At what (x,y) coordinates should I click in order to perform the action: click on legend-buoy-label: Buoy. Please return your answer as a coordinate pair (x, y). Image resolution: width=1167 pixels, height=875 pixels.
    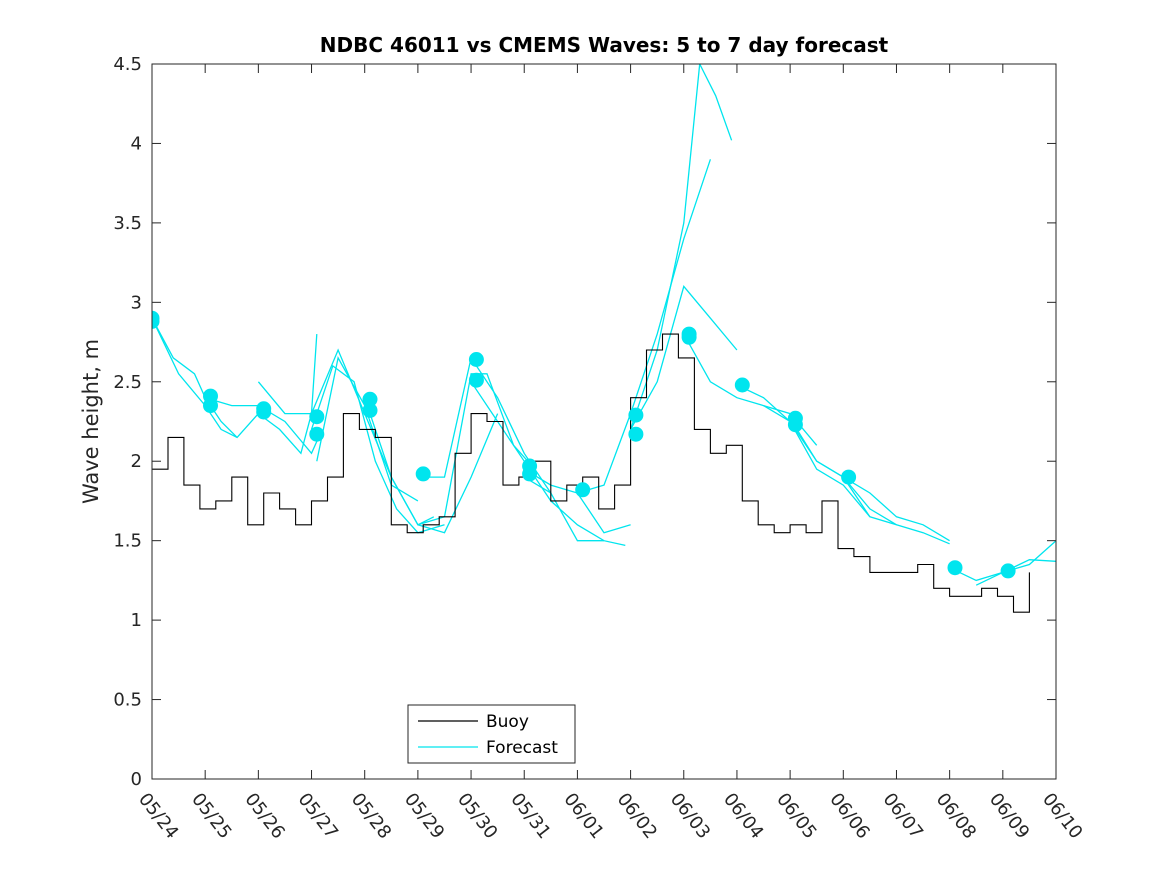
    Looking at the image, I should click on (507, 722).